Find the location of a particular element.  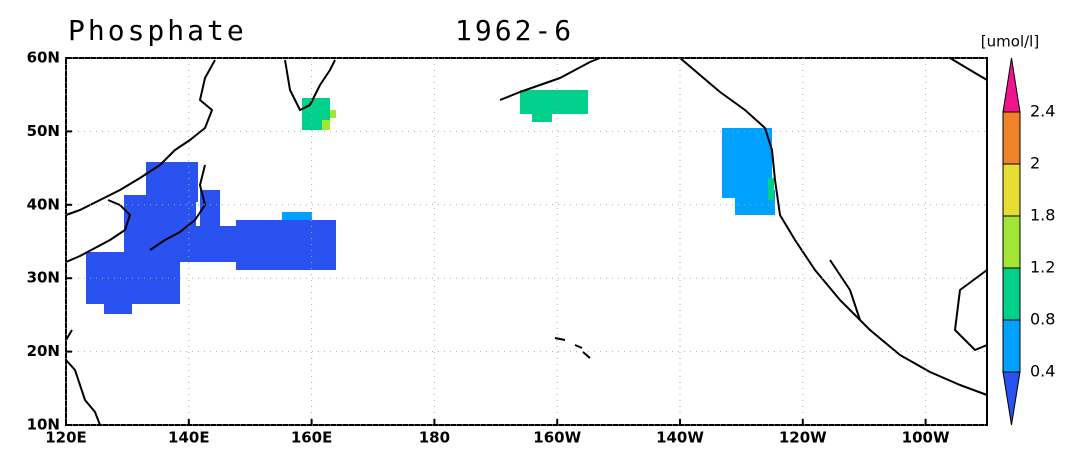

x-tick-label: 120E is located at coordinates (66, 438).